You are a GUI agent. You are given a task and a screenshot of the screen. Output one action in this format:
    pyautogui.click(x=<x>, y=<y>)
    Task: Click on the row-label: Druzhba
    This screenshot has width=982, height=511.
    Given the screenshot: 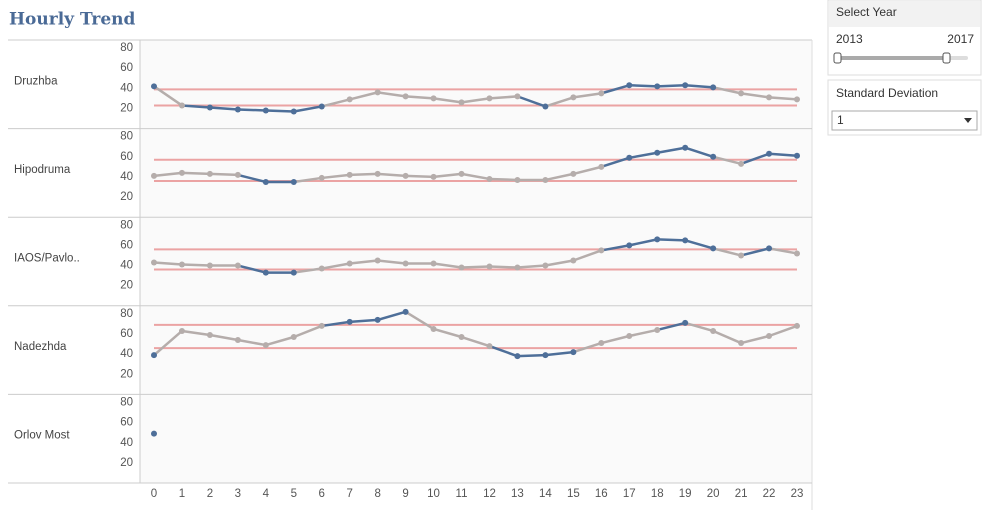 What is the action you would take?
    pyautogui.click(x=36, y=81)
    